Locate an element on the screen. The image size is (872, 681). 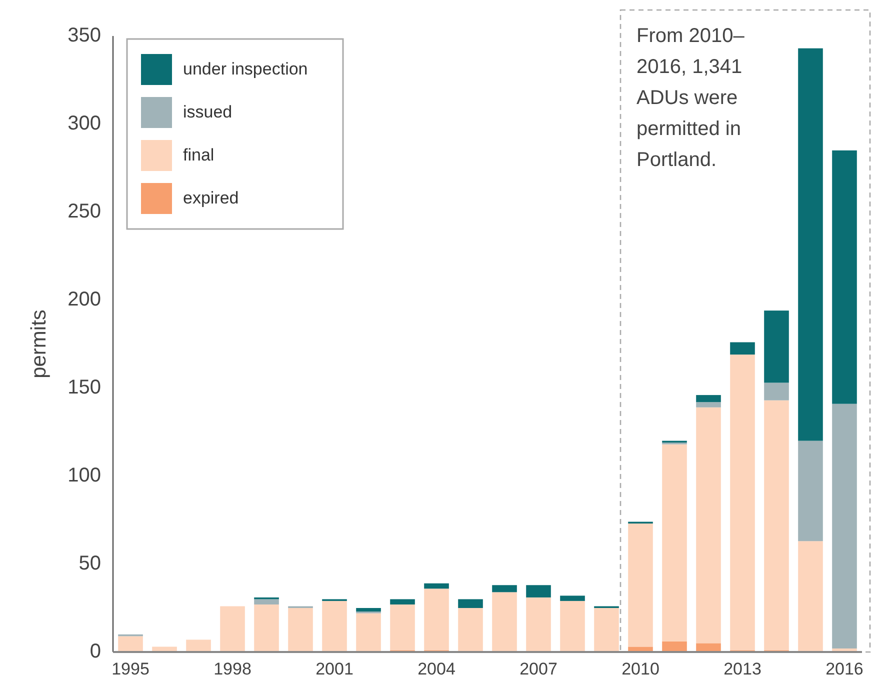
y-axis-title: permits is located at coordinates (39, 344).